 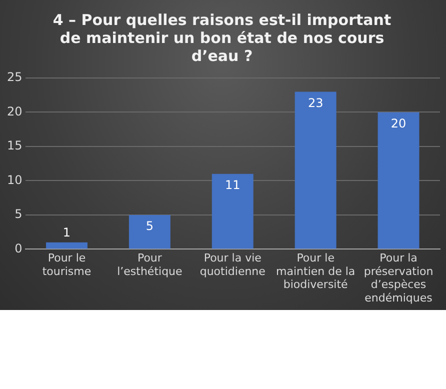 What do you see at coordinates (399, 278) in the screenshot?
I see `x-tick-label: Pour la préservation d’espèces endémiques` at bounding box center [399, 278].